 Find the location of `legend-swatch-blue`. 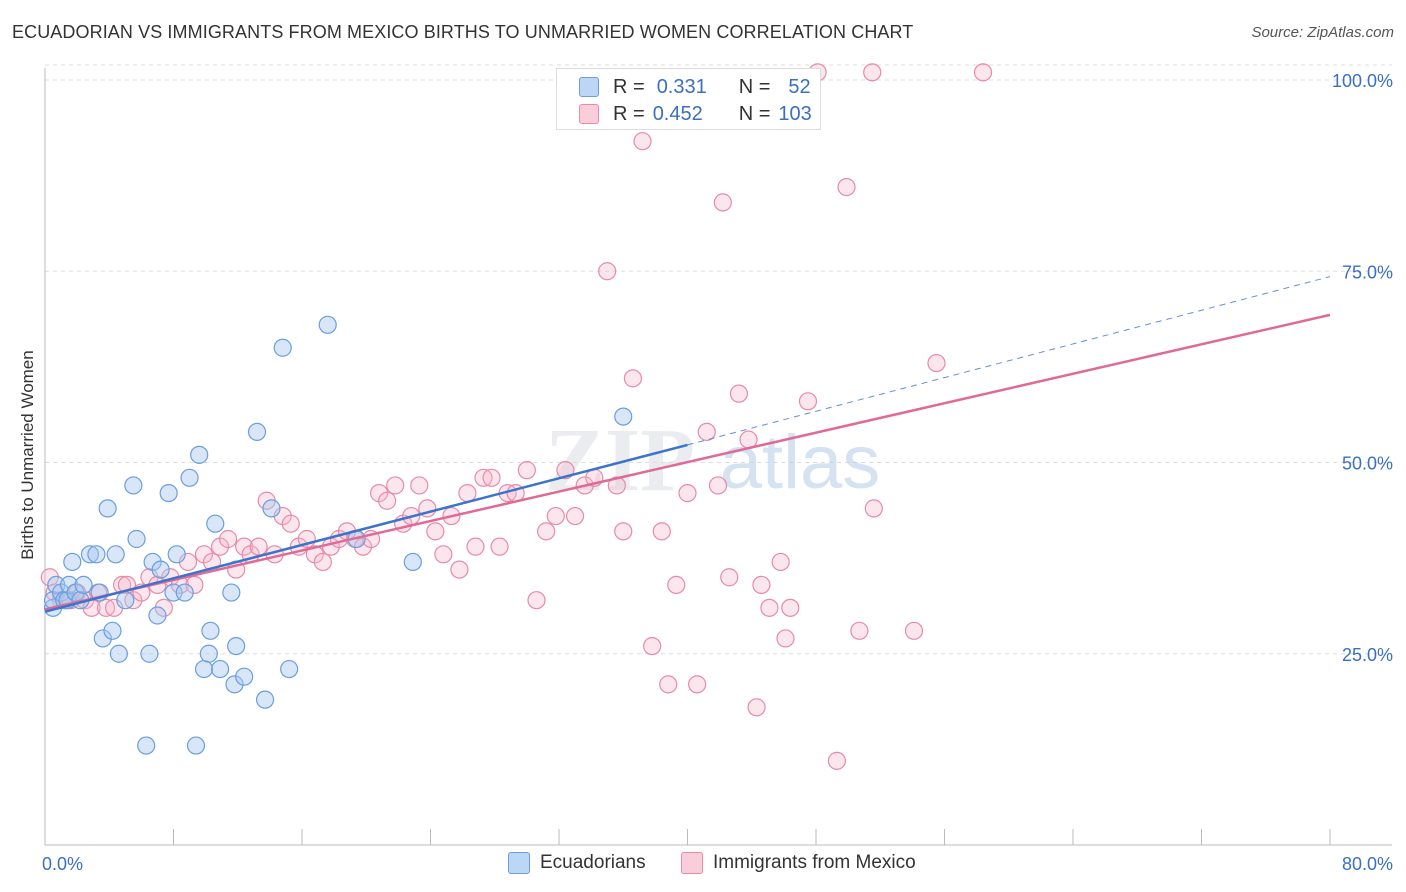

legend-swatch-blue is located at coordinates (589, 87).